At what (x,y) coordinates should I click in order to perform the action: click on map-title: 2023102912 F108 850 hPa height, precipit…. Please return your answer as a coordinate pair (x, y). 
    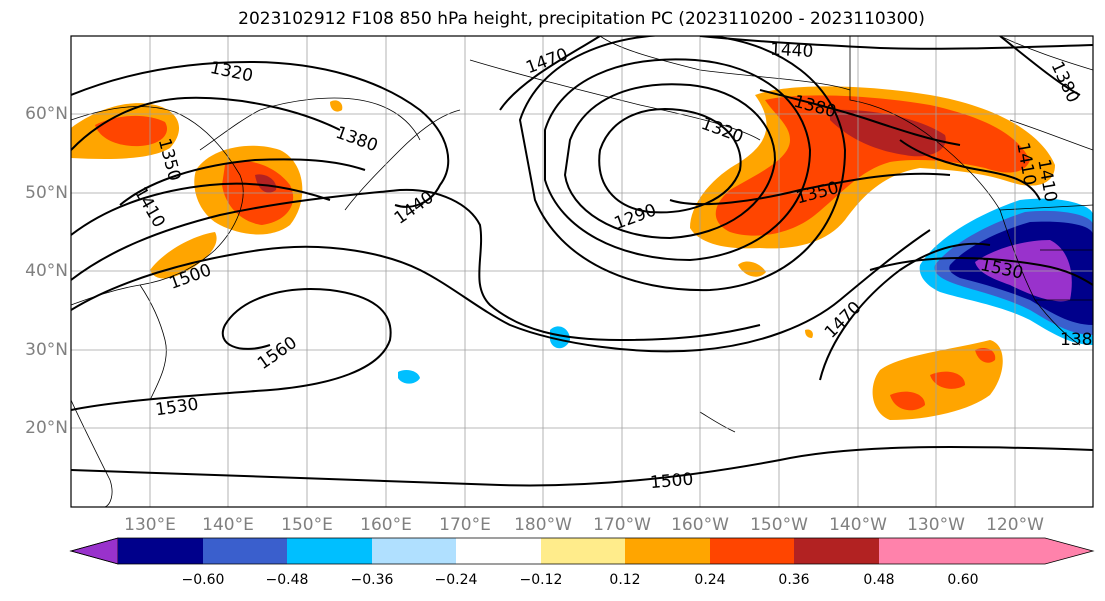
    Looking at the image, I should click on (581, 19).